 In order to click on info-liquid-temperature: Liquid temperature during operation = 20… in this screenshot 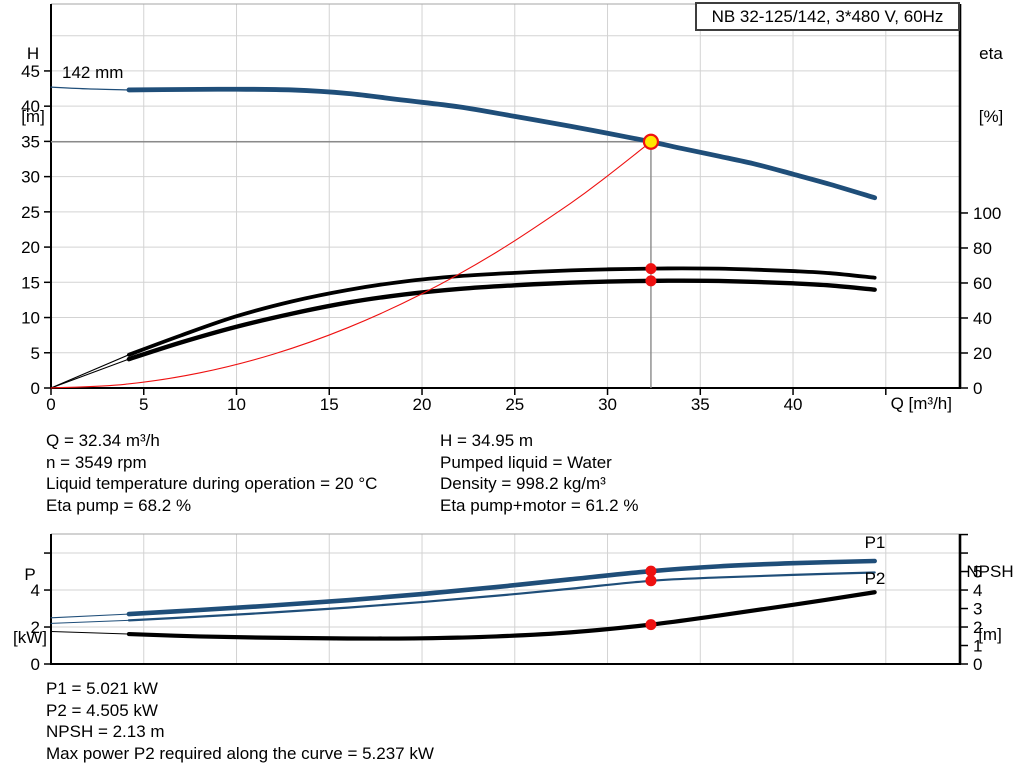, I will do `click(212, 484)`.